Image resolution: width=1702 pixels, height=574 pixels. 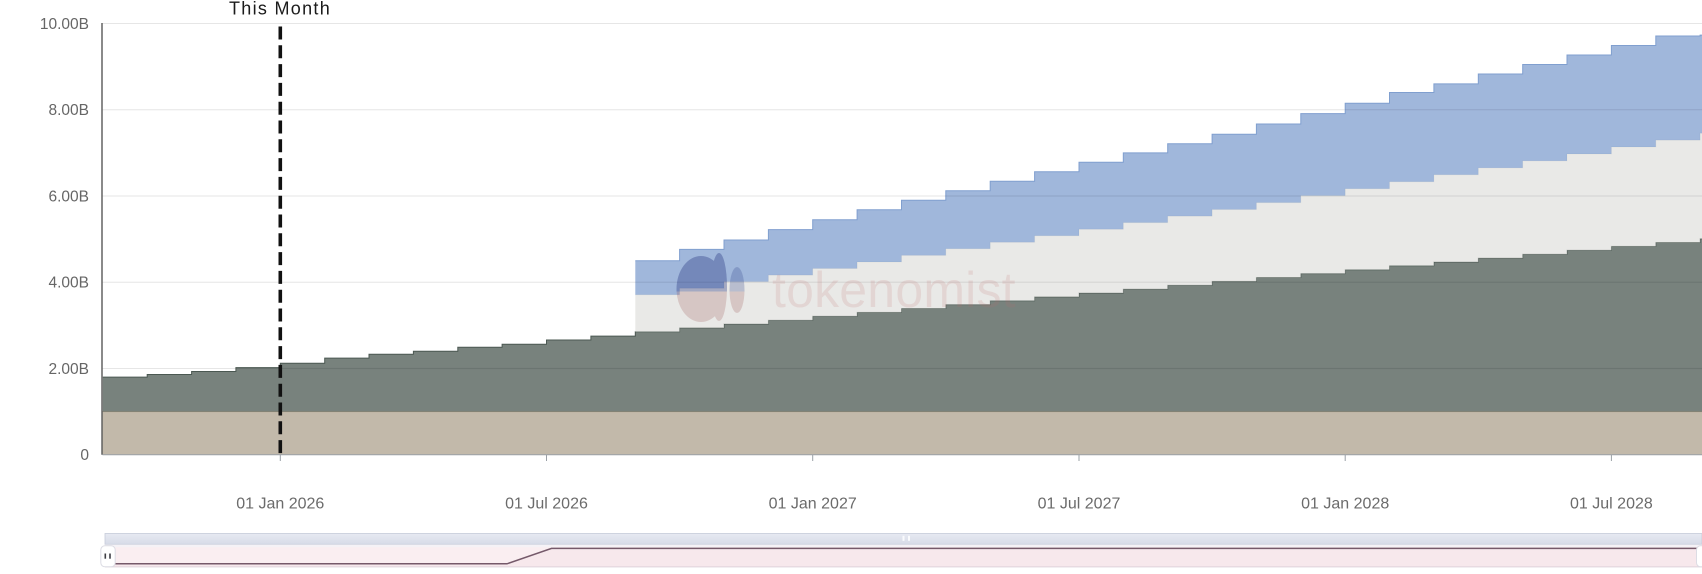 I want to click on svg-text: tokenomist, so click(x=894, y=290).